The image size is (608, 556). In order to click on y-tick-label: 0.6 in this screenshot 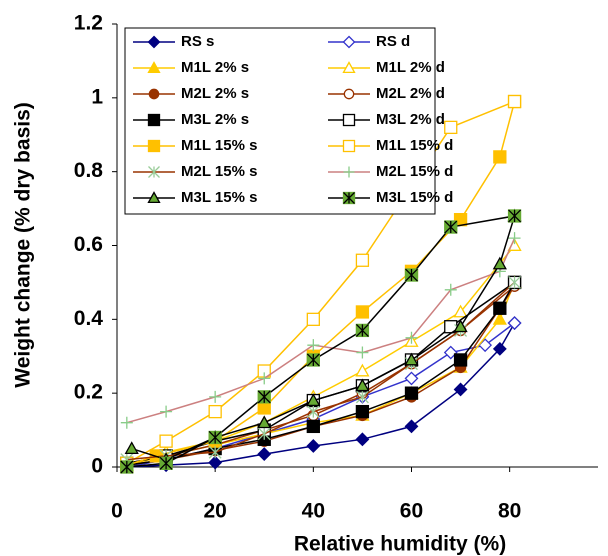, I will do `click(88, 244)`.